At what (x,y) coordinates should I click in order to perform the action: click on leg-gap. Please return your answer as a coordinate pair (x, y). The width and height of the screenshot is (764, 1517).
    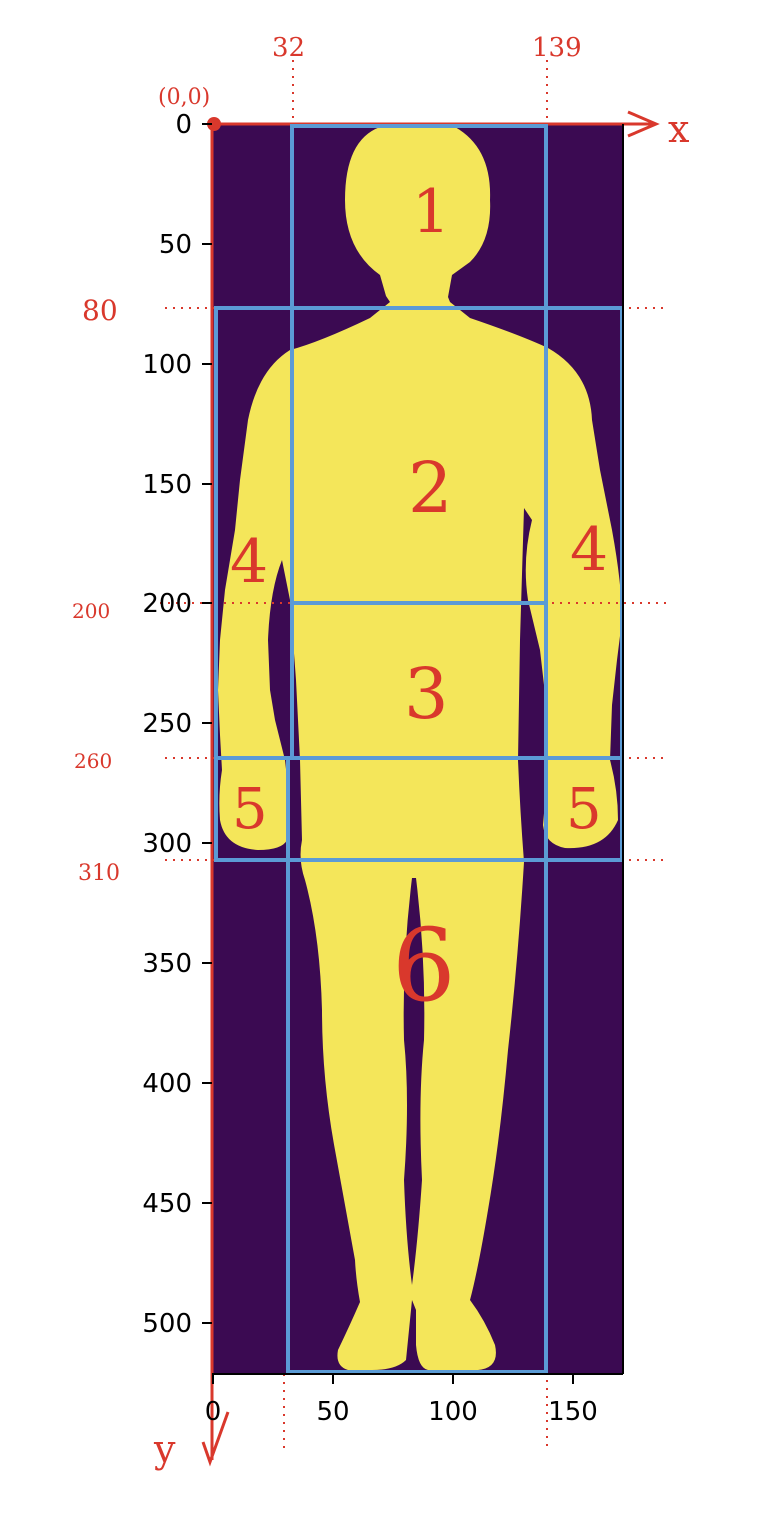
    Looking at the image, I should click on (414, 1081).